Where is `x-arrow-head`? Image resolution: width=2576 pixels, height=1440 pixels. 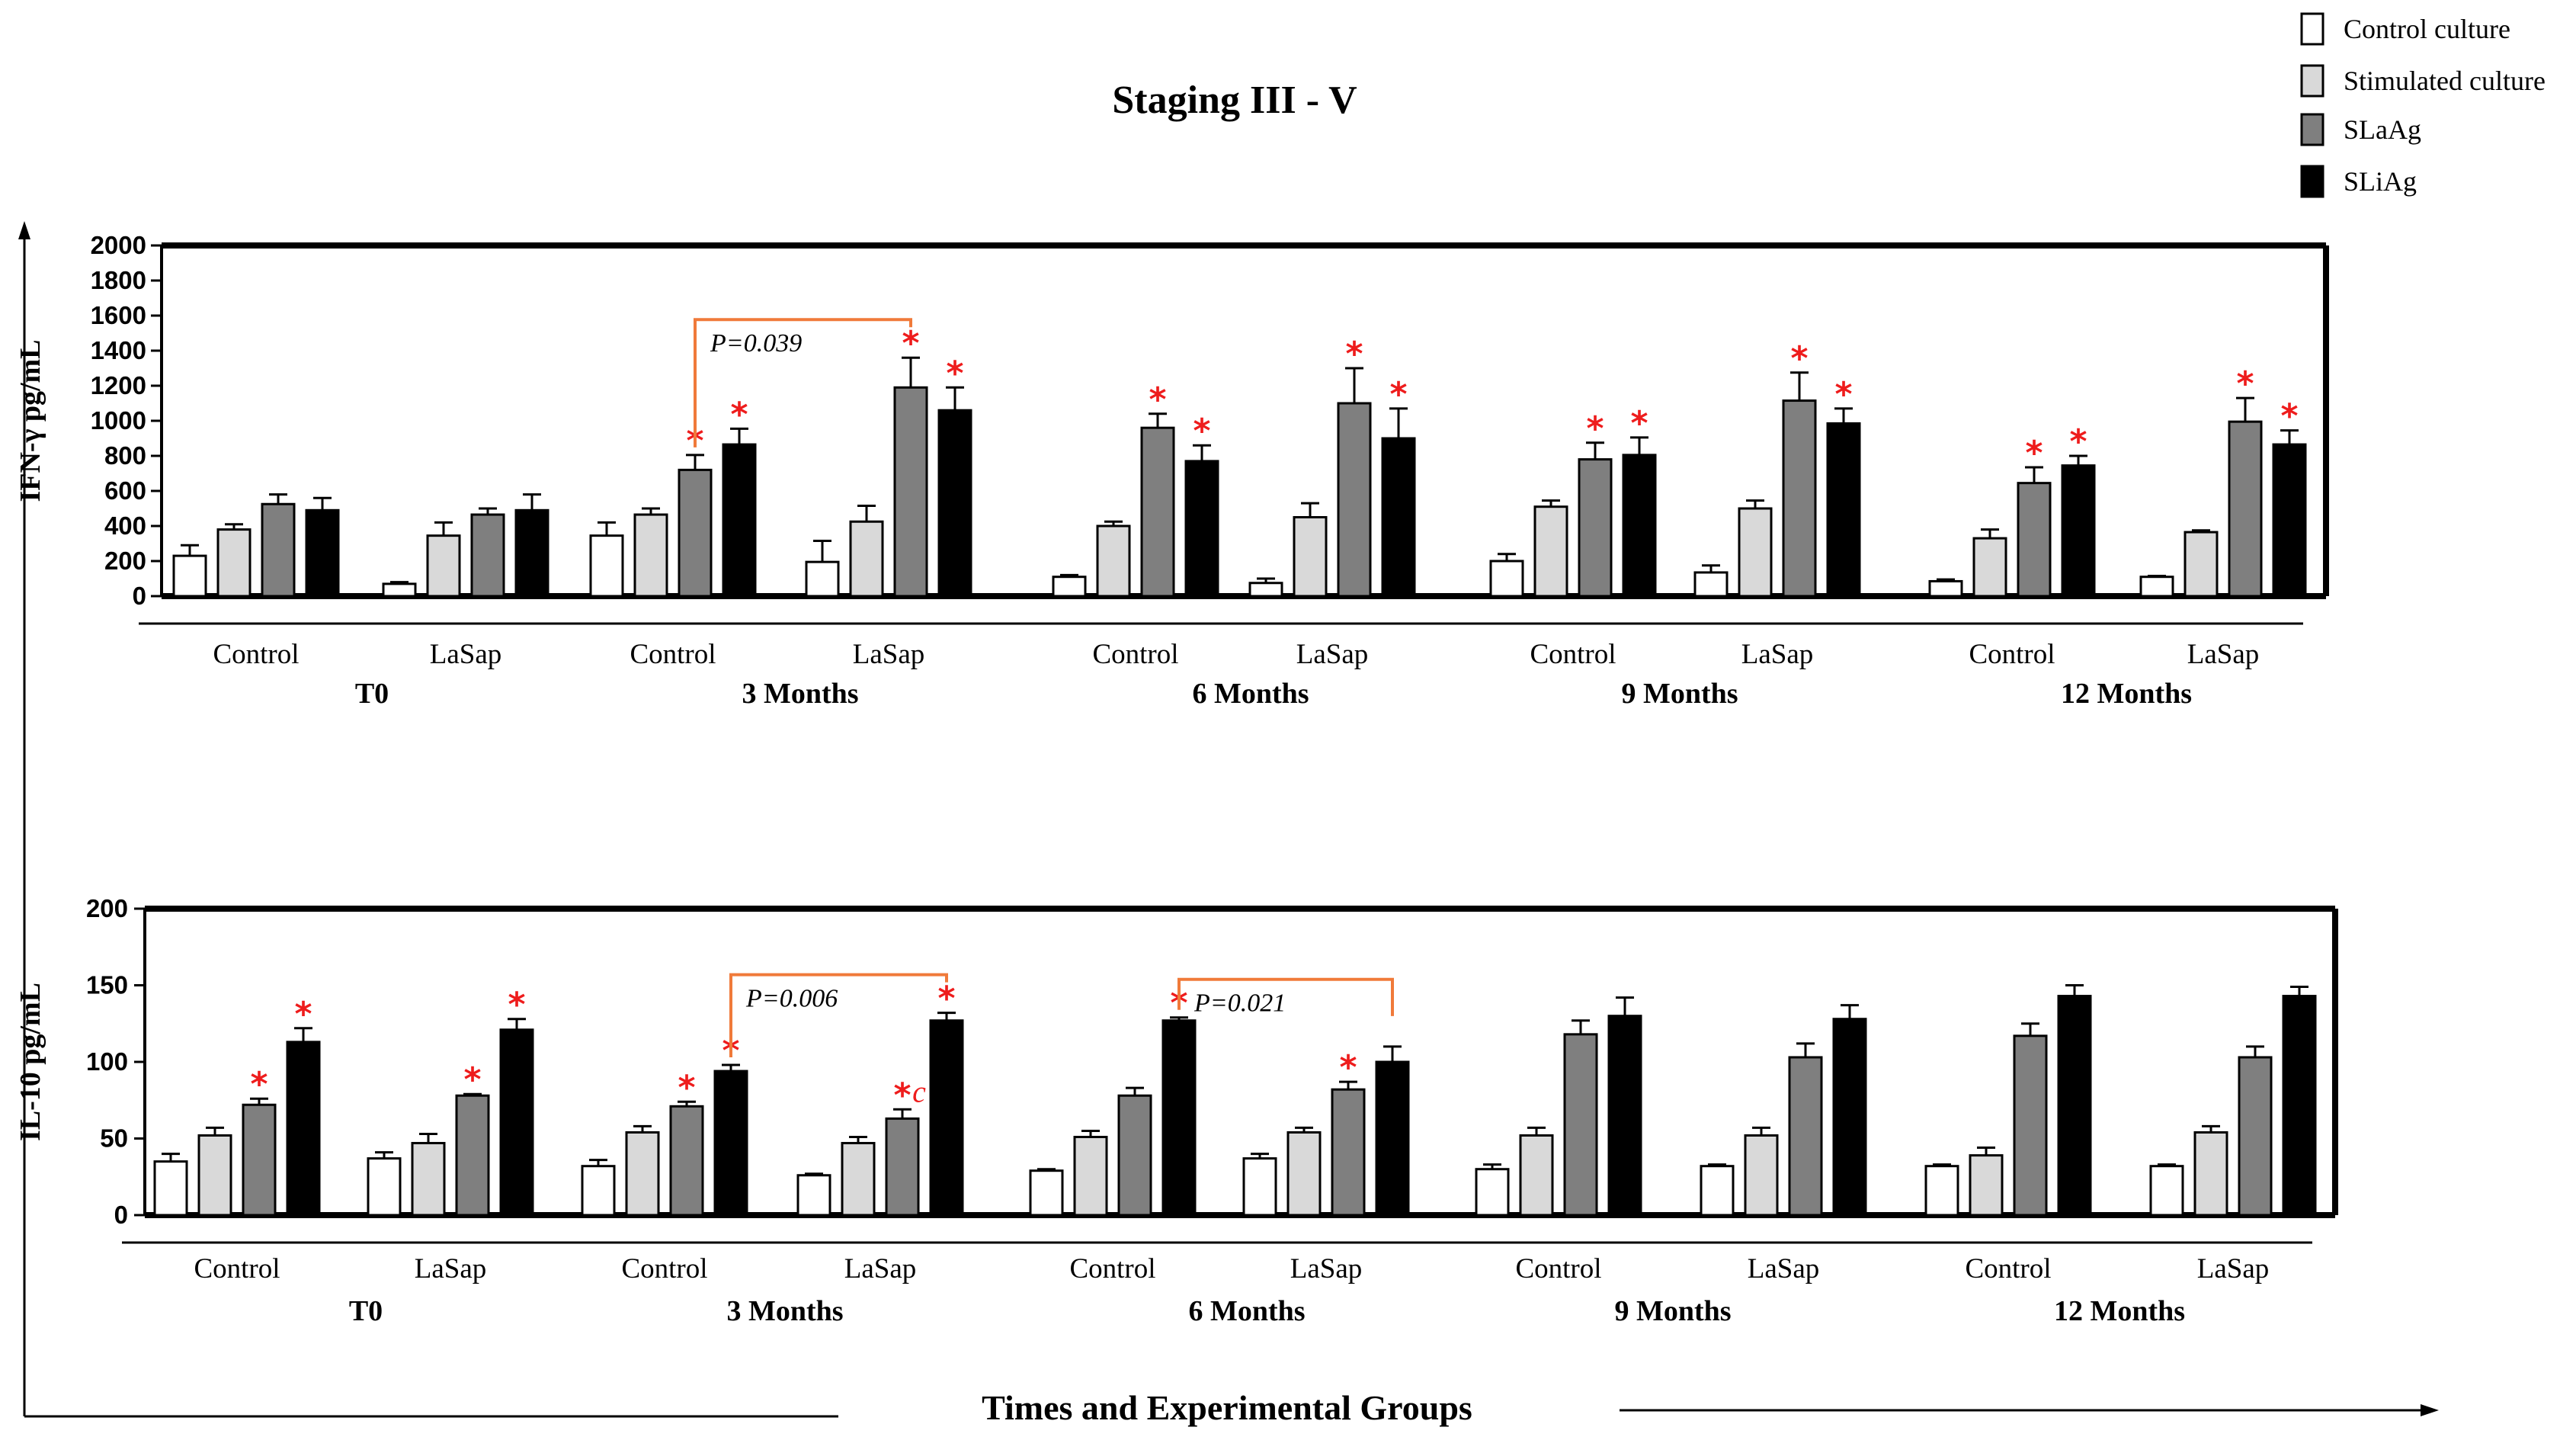
x-arrow-head is located at coordinates (2430, 1410).